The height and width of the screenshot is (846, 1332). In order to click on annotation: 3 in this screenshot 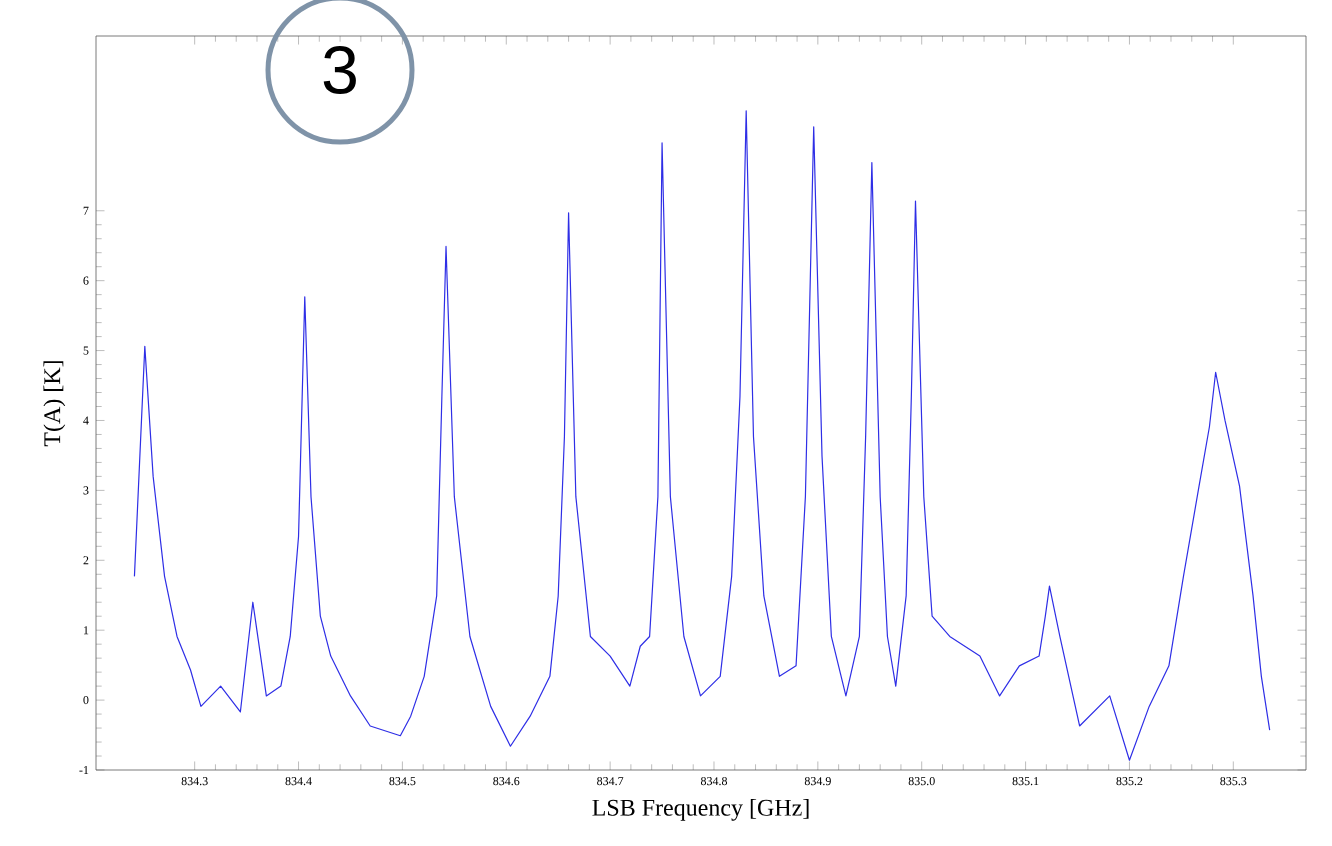, I will do `click(339, 70)`.